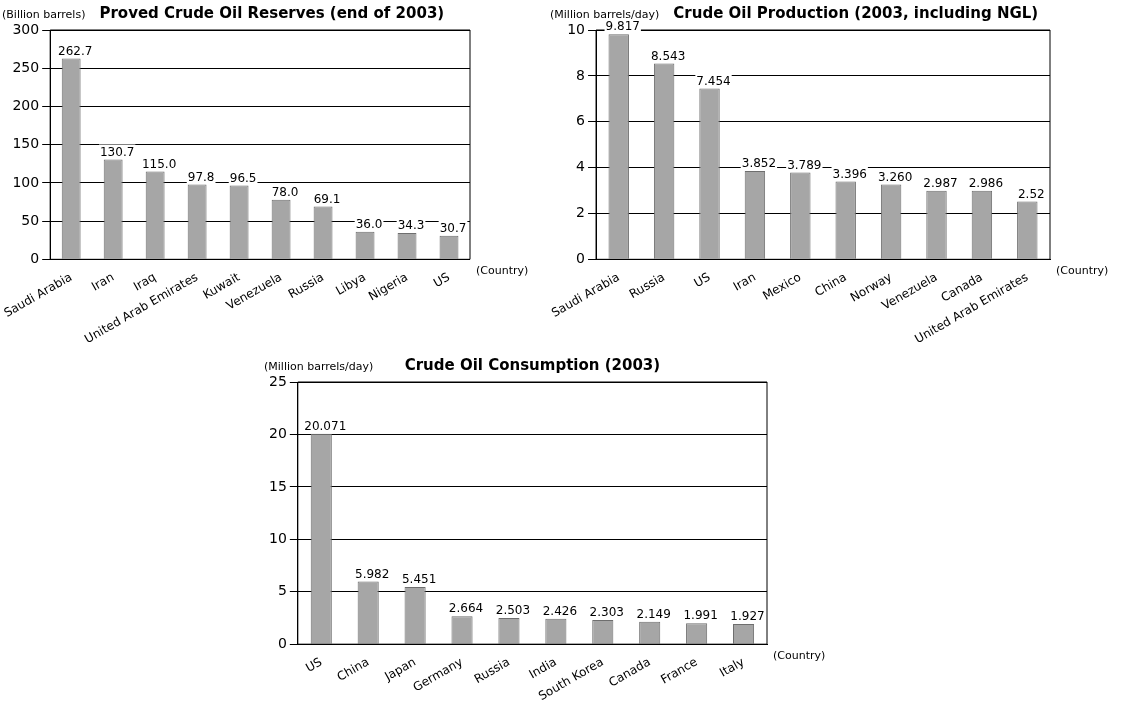 Image resolution: width=1125 pixels, height=707 pixels. I want to click on y-tick-label: 25, so click(277, 380).